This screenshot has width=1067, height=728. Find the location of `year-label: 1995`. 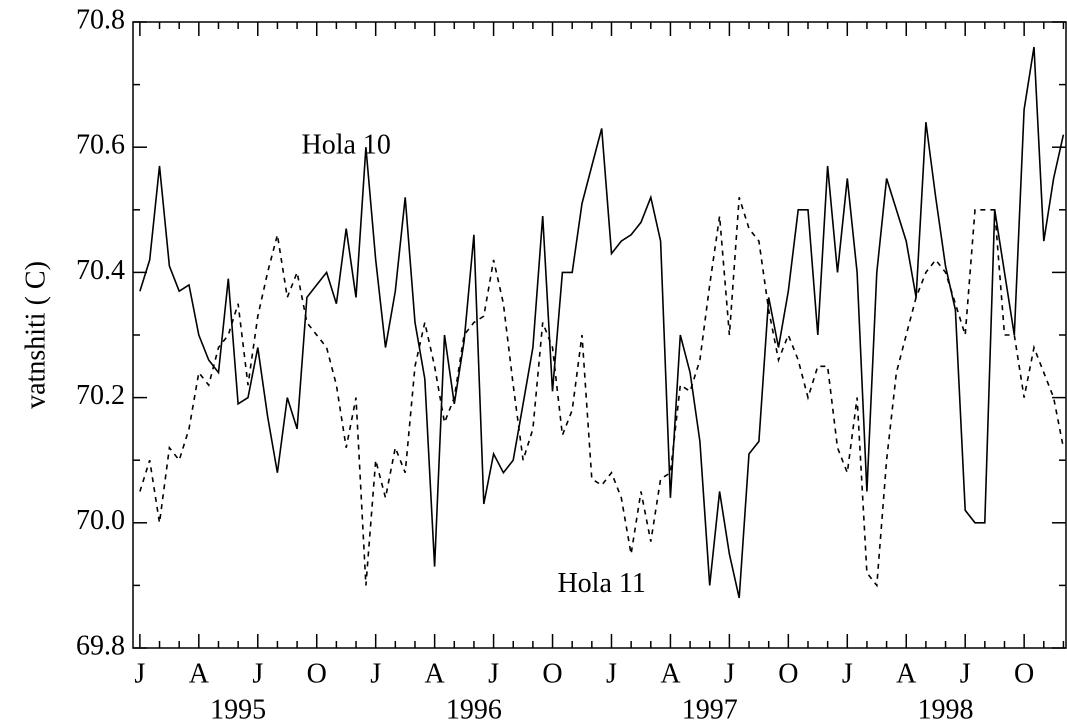

year-label: 1995 is located at coordinates (238, 709).